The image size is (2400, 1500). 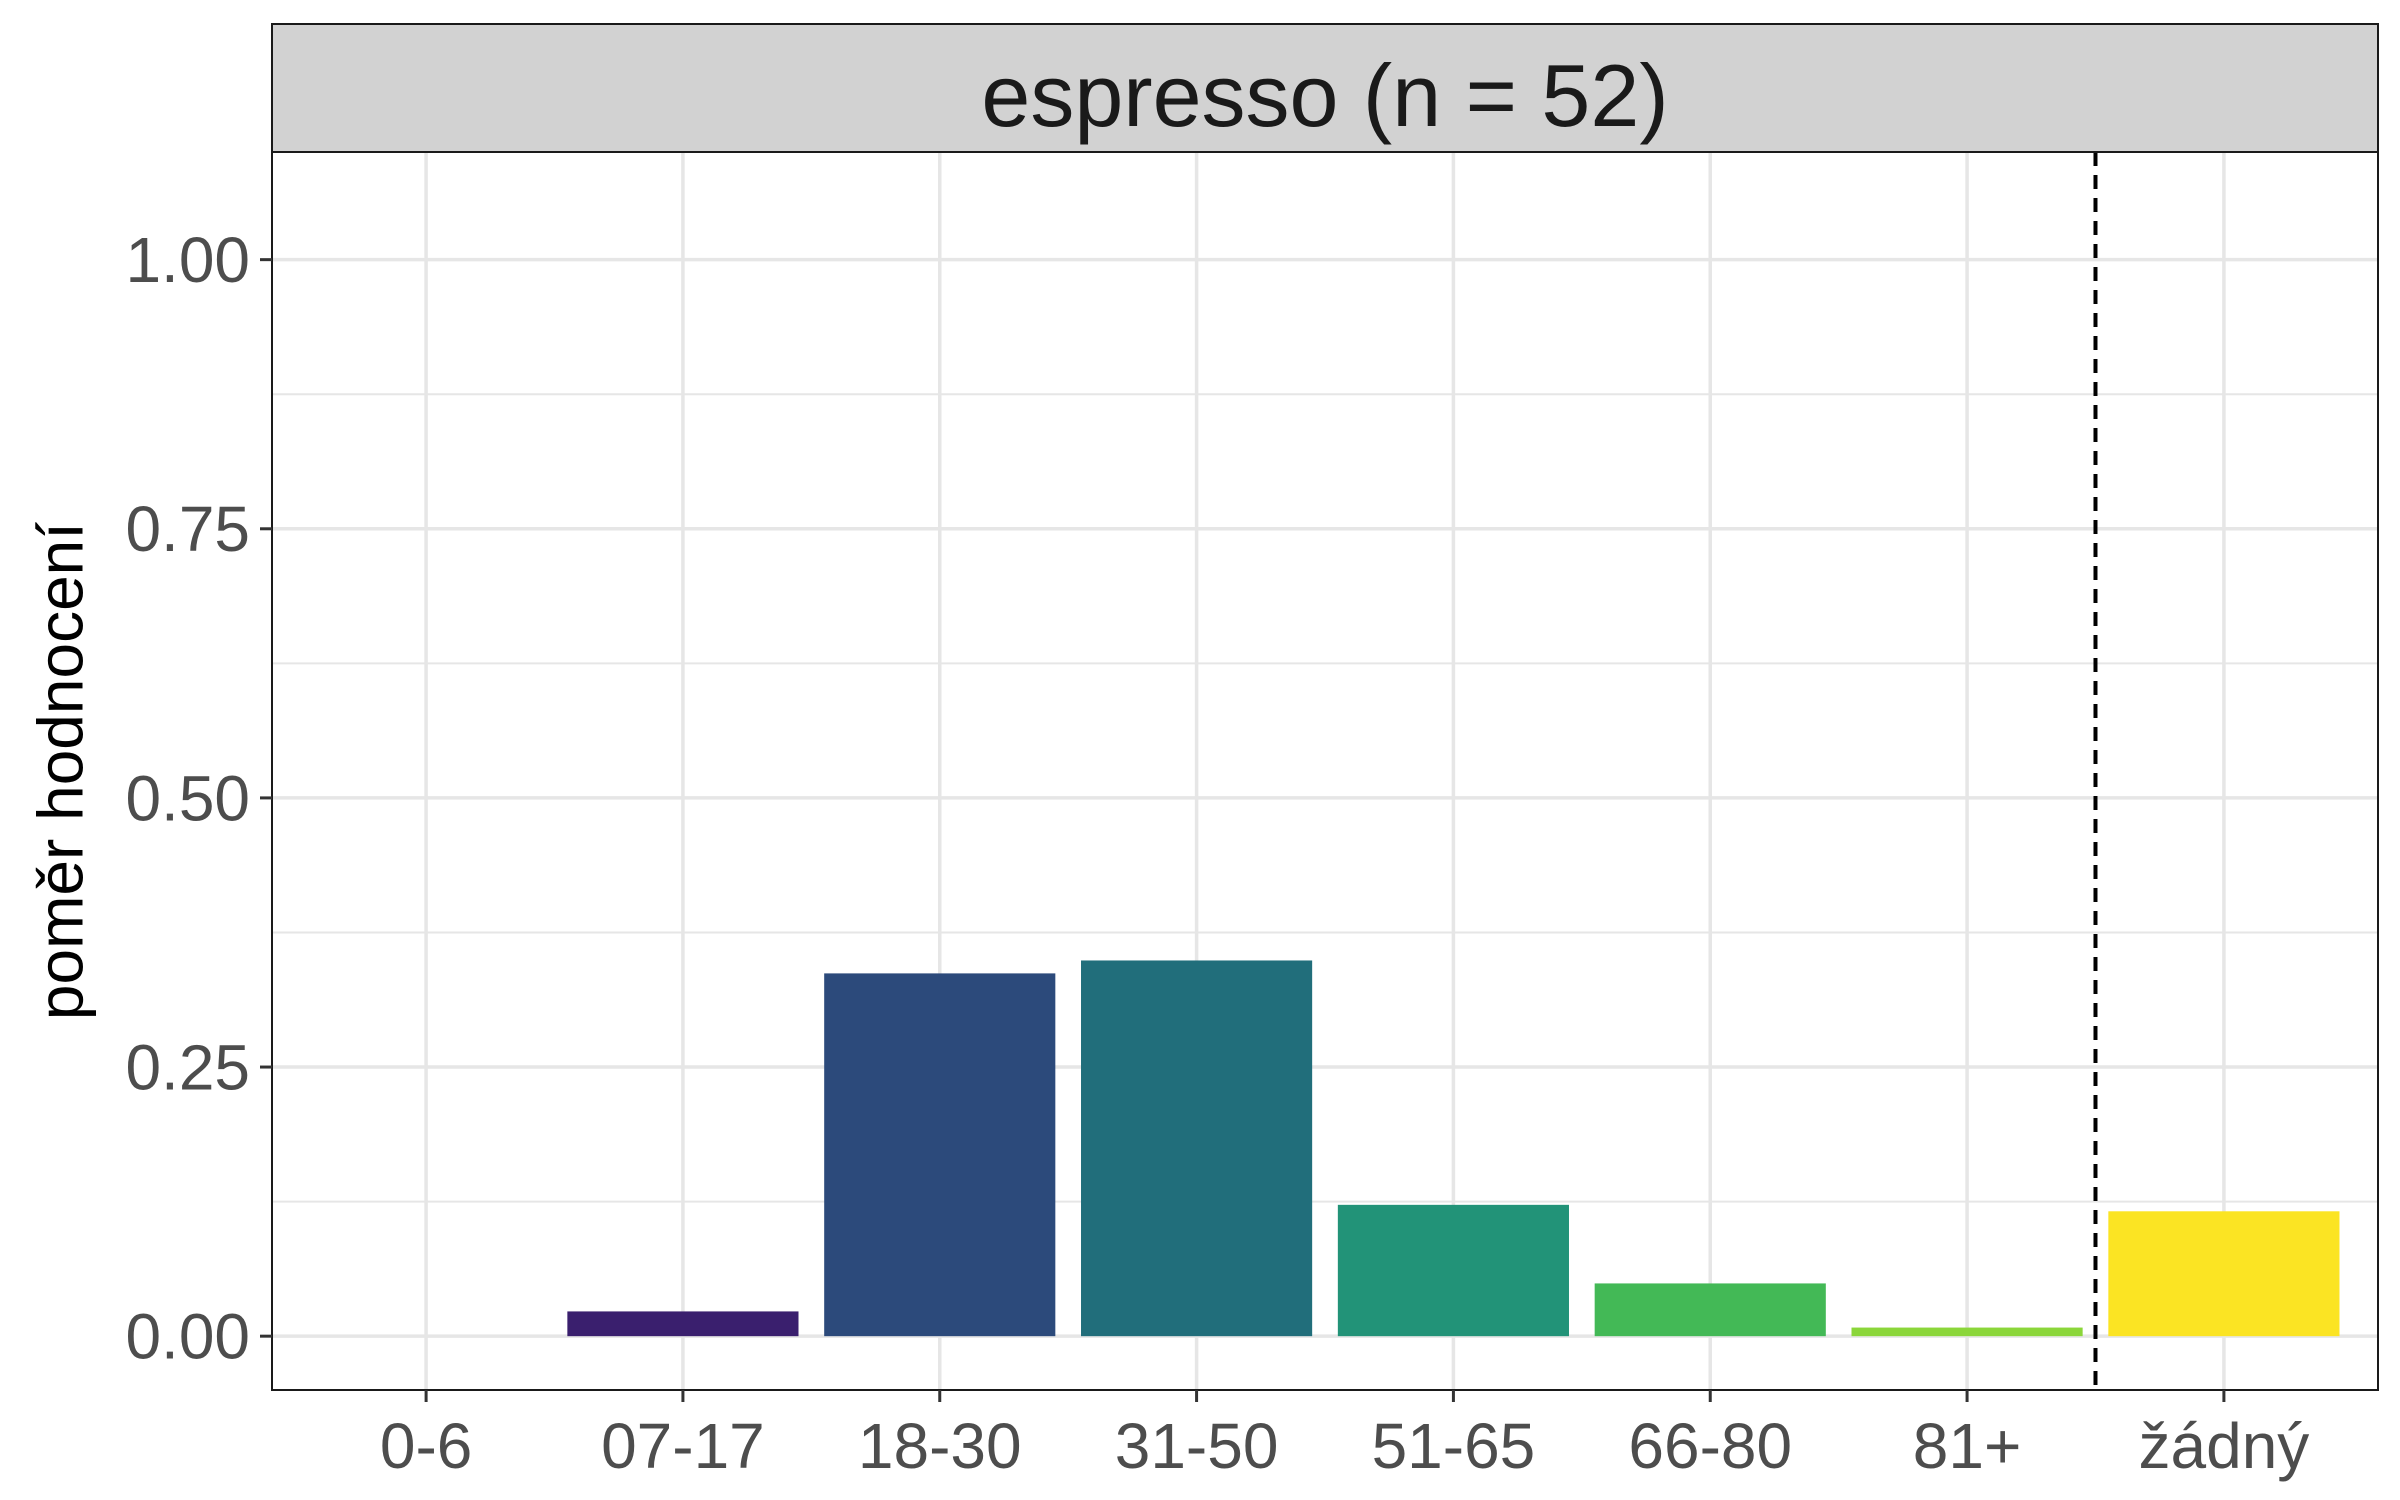 I want to click on x-tick-label: 18-30, so click(x=940, y=1446).